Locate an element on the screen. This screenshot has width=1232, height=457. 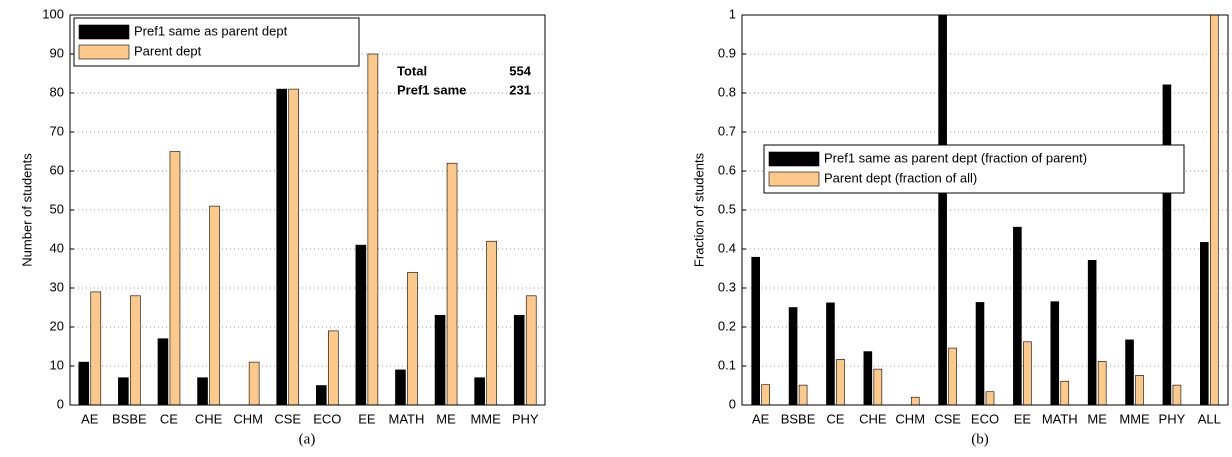
legend-label: Parent dept is located at coordinates (168, 50).